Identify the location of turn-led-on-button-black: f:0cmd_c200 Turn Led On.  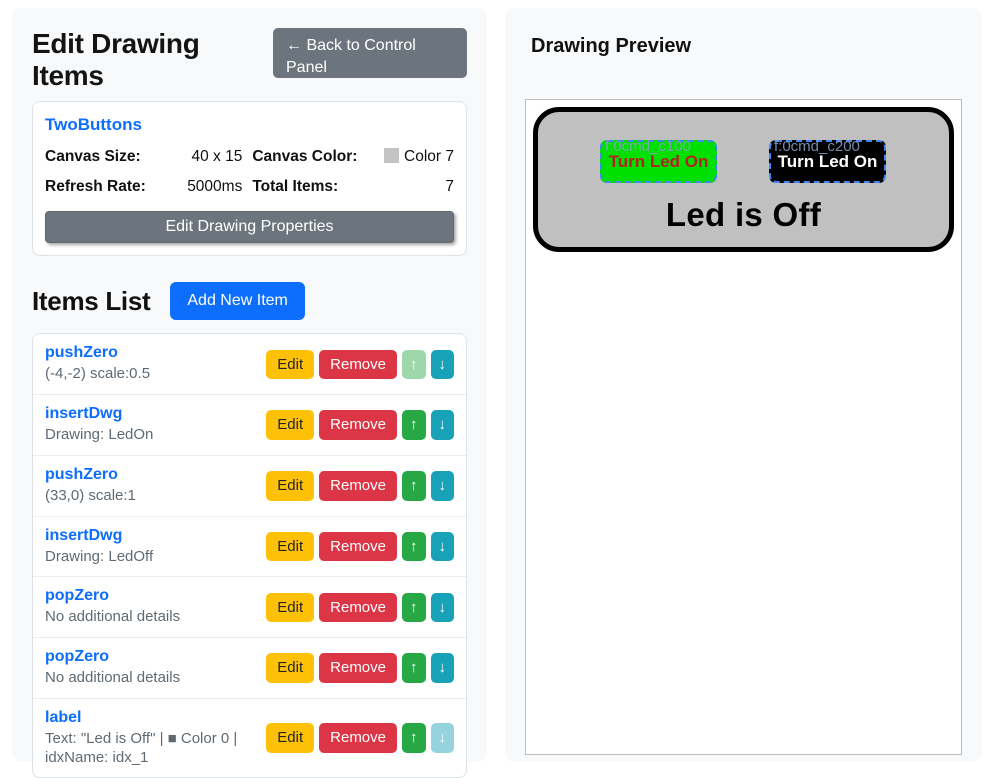
(827, 160).